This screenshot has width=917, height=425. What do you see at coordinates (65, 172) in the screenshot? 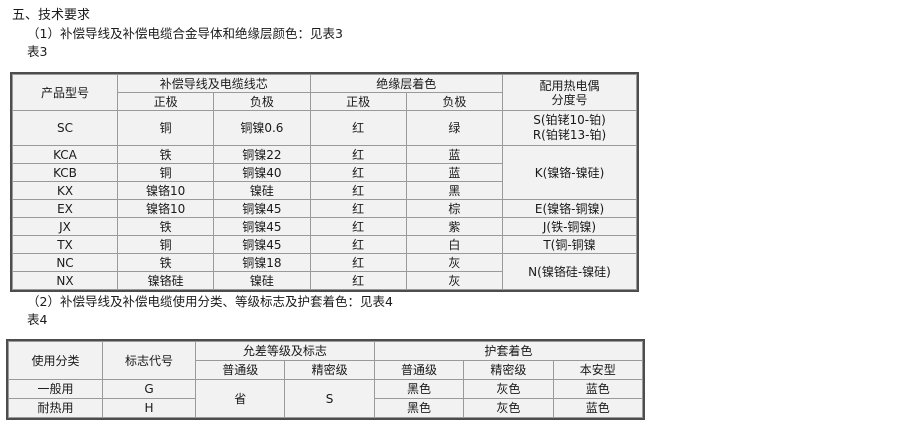
I see `cell-model: KCB` at bounding box center [65, 172].